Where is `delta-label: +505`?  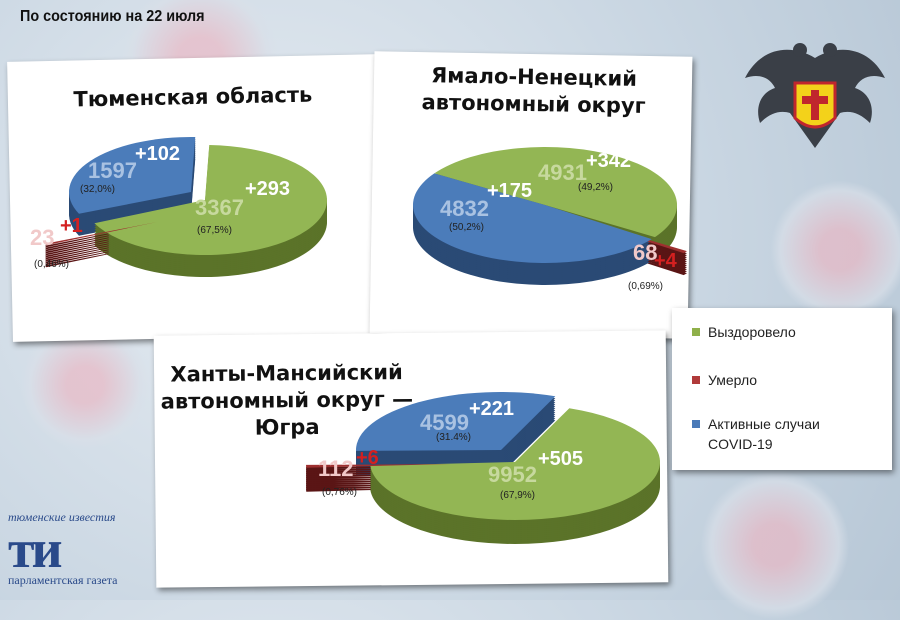 delta-label: +505 is located at coordinates (561, 459).